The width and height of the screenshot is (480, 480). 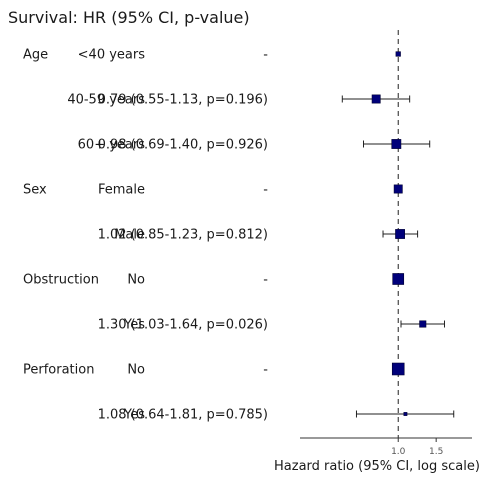 What do you see at coordinates (386, 447) in the screenshot?
I see `x-axis: 1.0 1.5` at bounding box center [386, 447].